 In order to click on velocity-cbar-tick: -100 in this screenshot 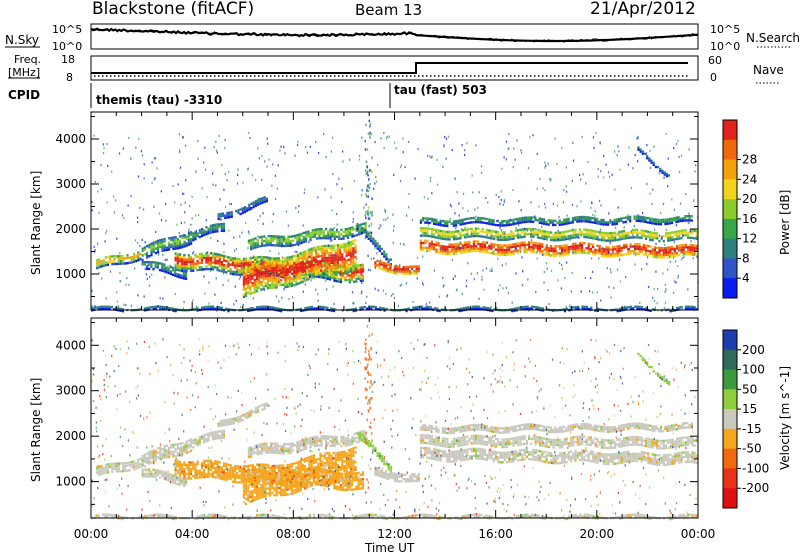, I will do `click(755, 468)`.